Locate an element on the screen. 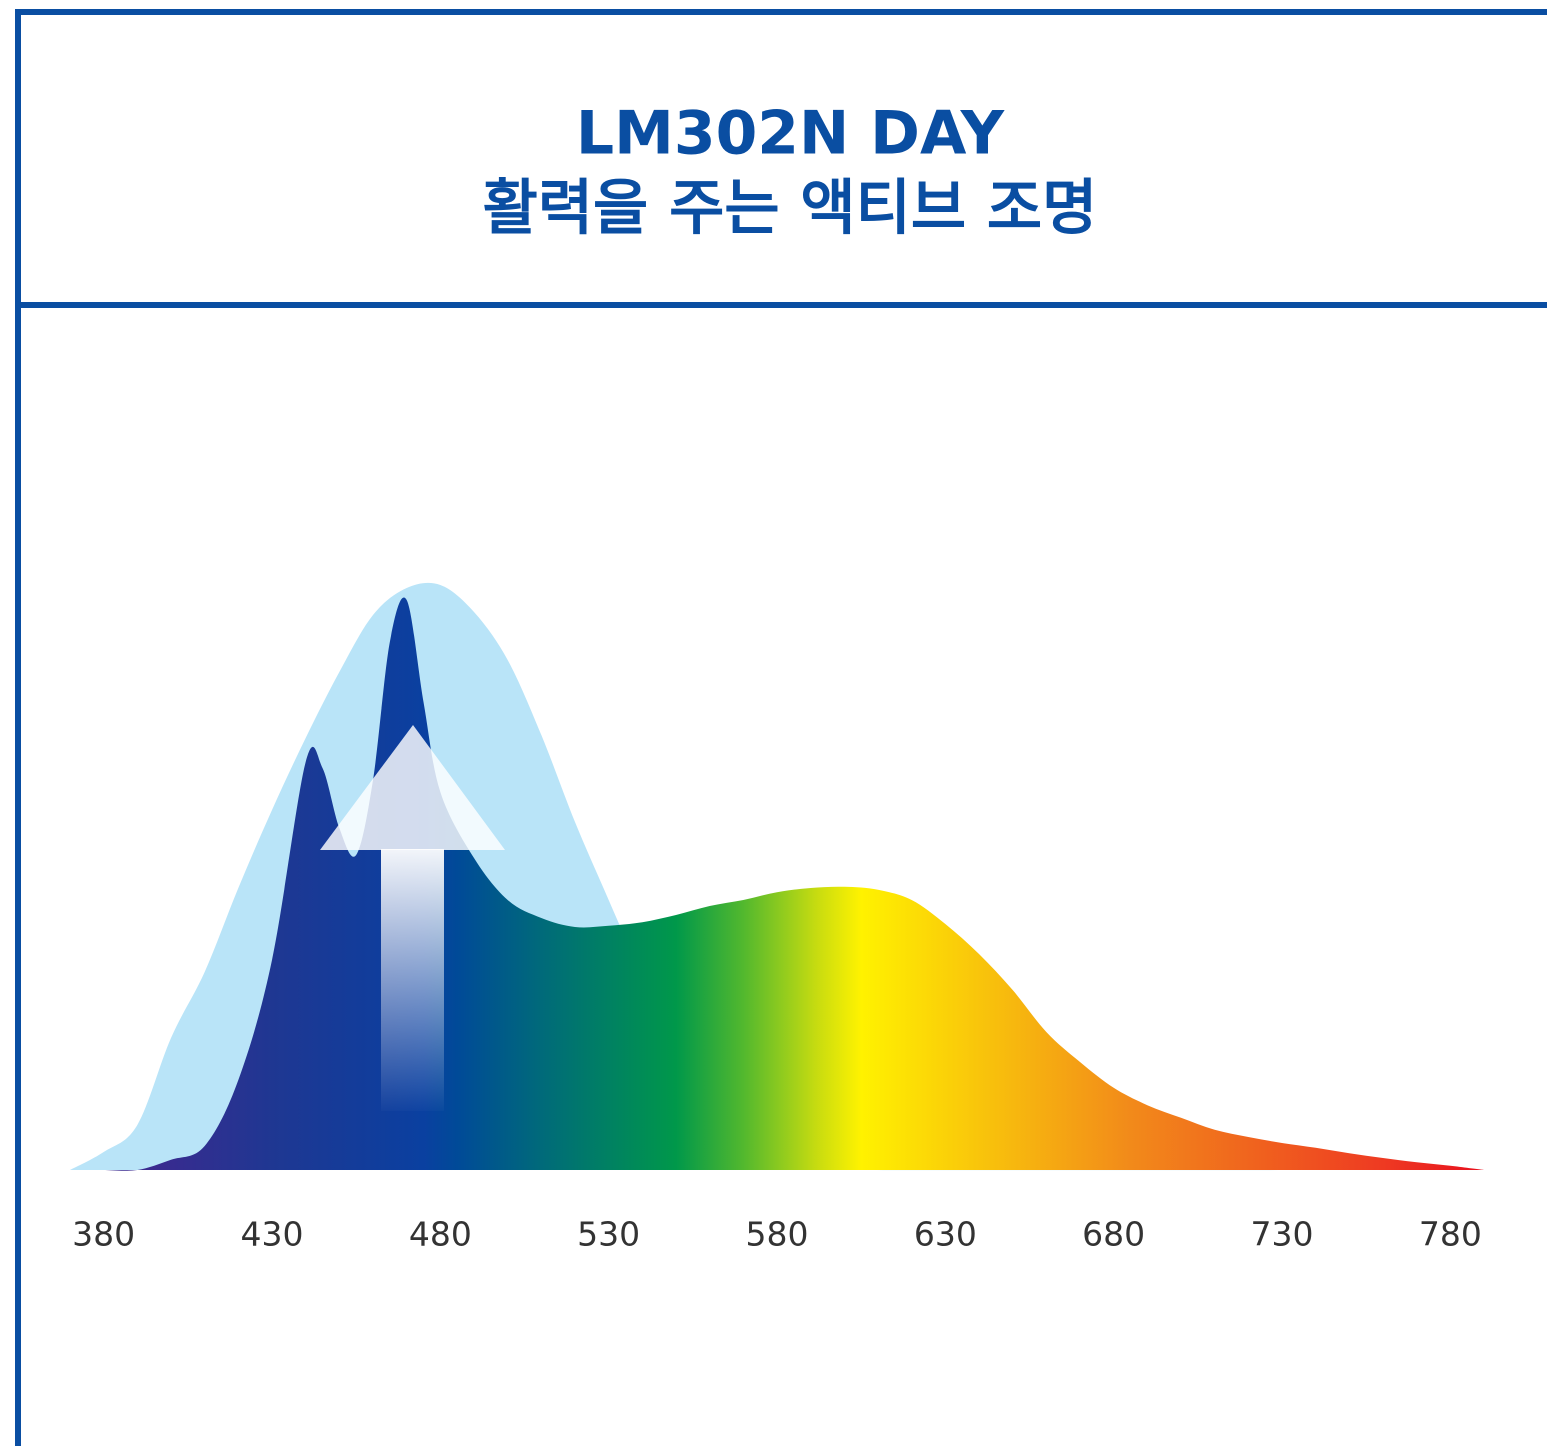 Image resolution: width=1547 pixels, height=1446 pixels. x-tick-label: 780 is located at coordinates (1450, 1234).